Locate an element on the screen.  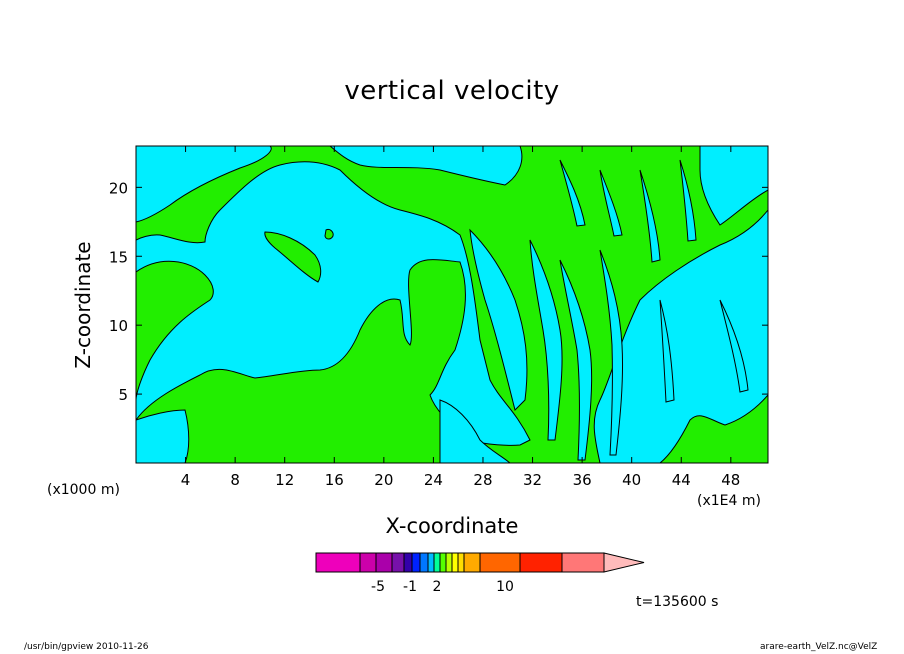
x-tick-label: 44 is located at coordinates (681, 480).